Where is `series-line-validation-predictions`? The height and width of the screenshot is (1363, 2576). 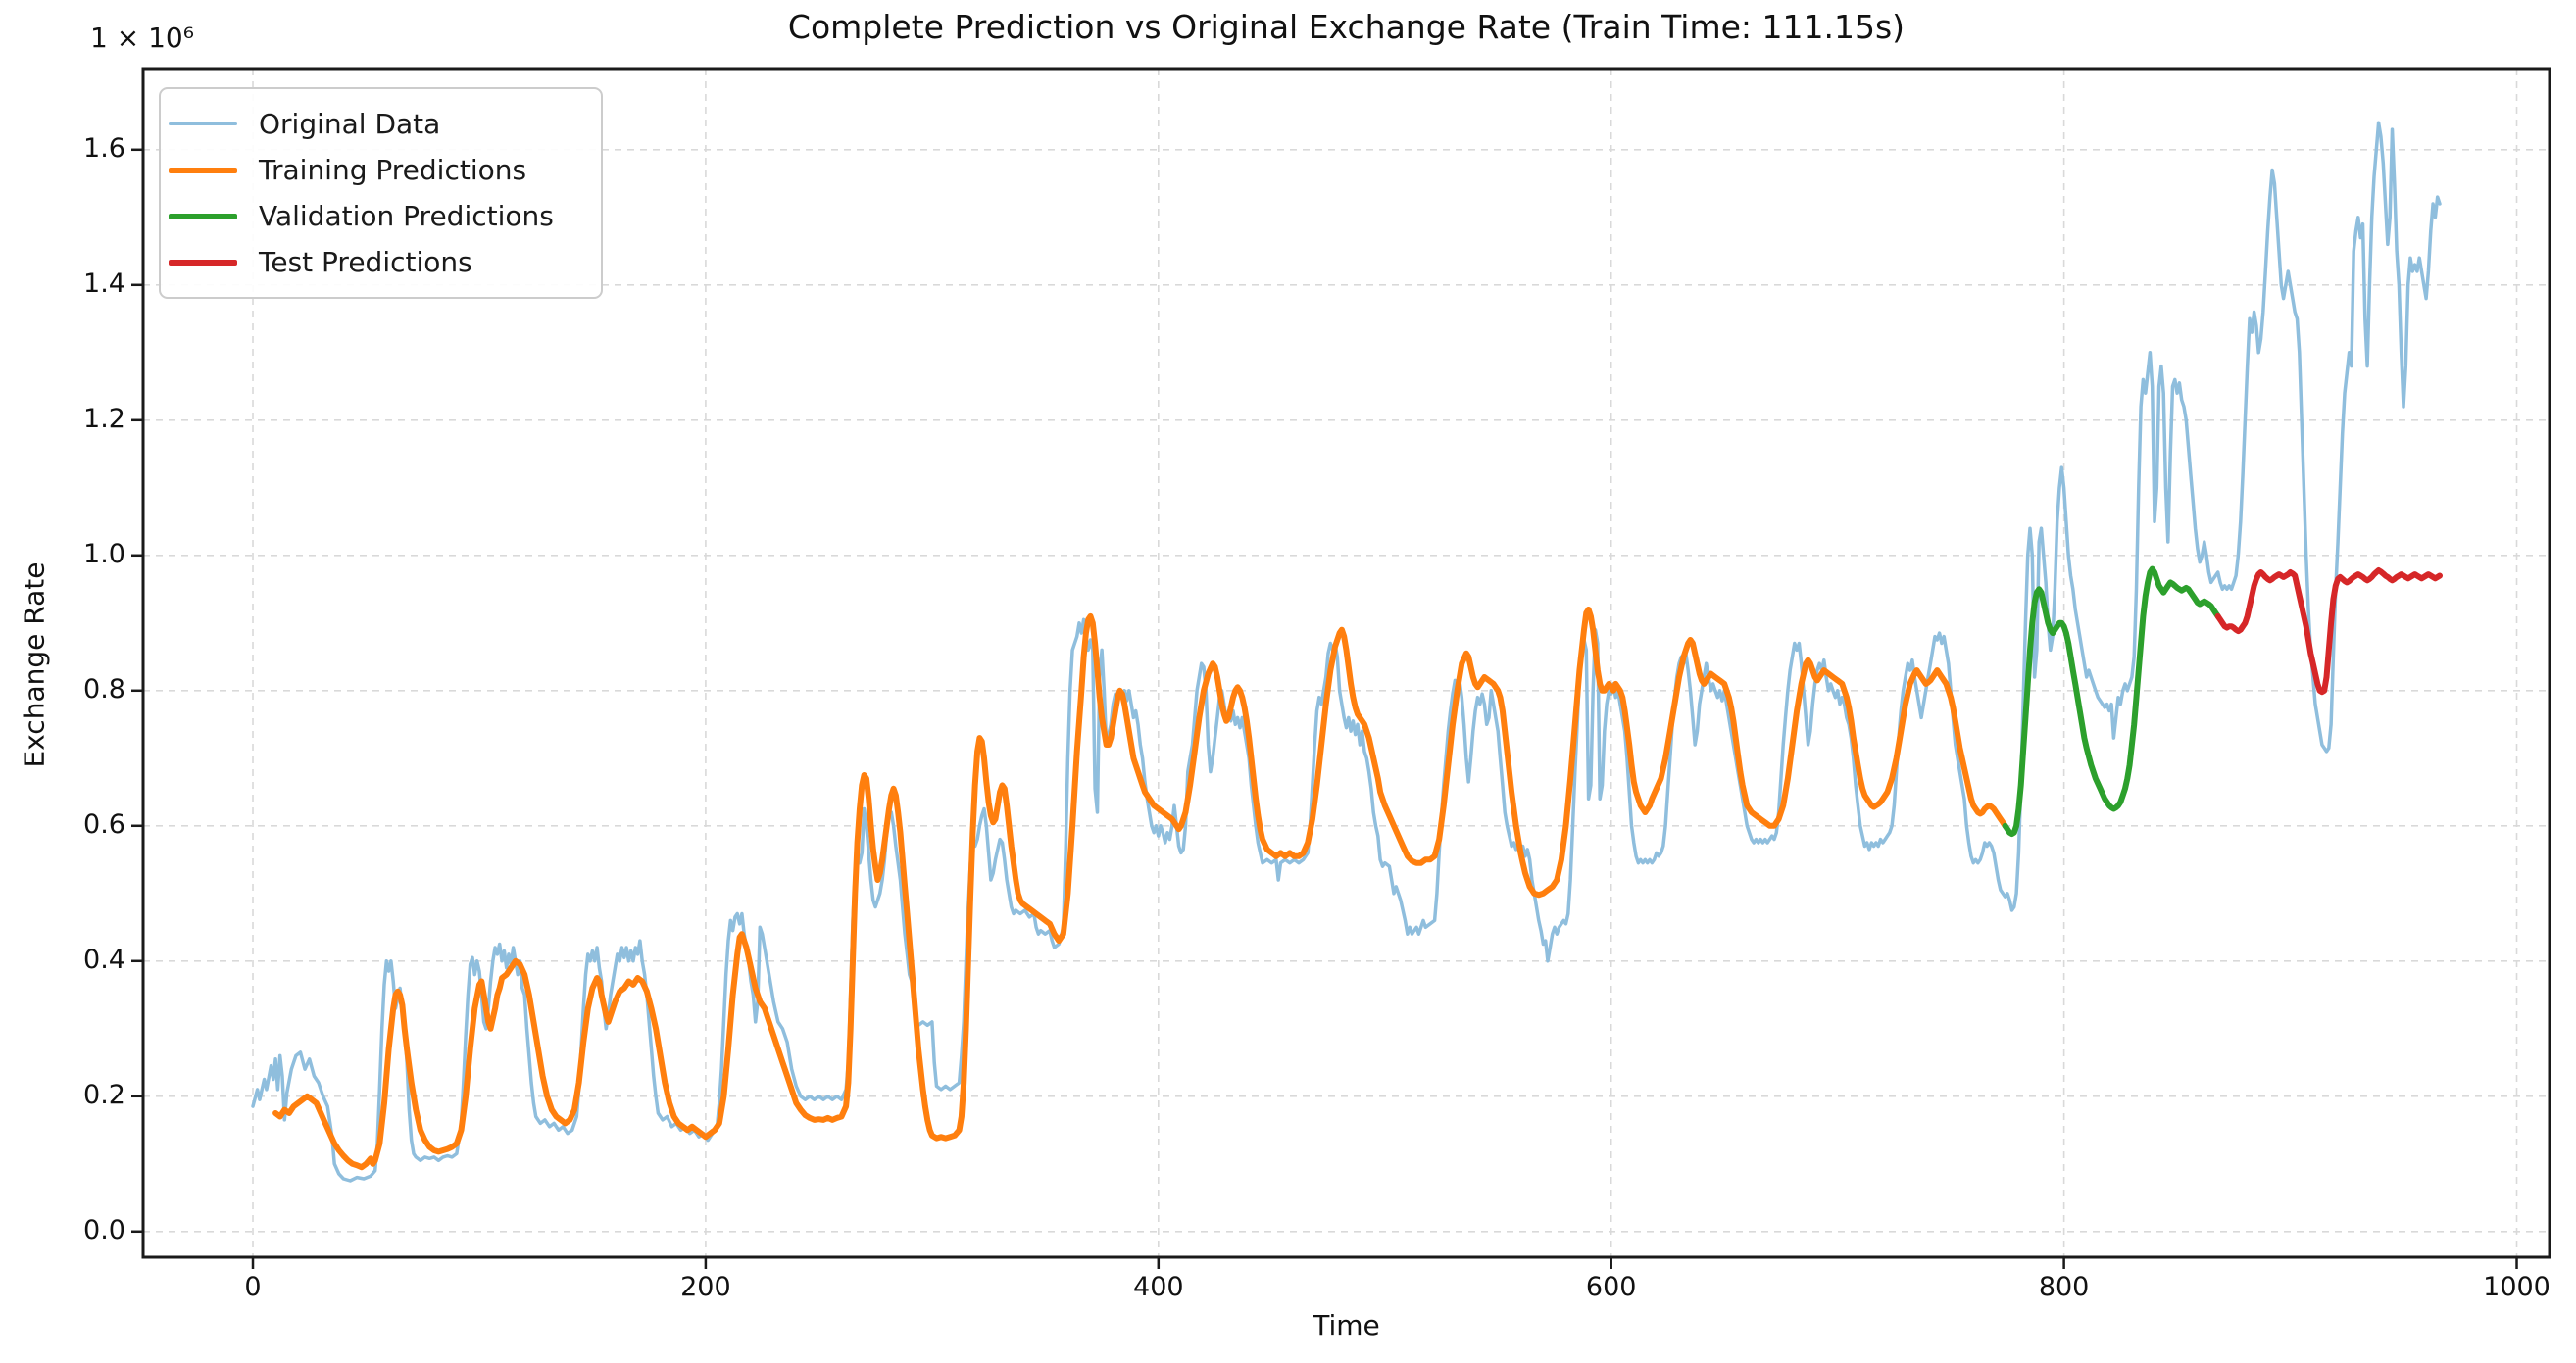
series-line-validation-predictions is located at coordinates (2111, 701).